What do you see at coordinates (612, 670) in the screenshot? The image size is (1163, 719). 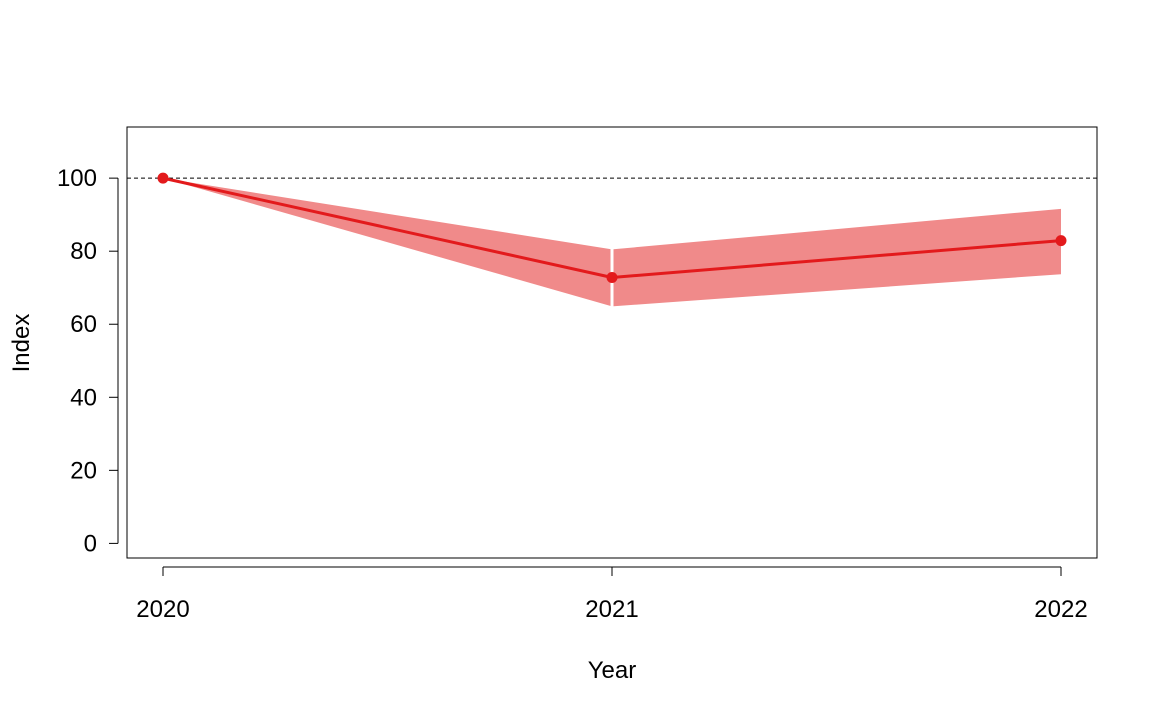 I see `x-axis-title: Year` at bounding box center [612, 670].